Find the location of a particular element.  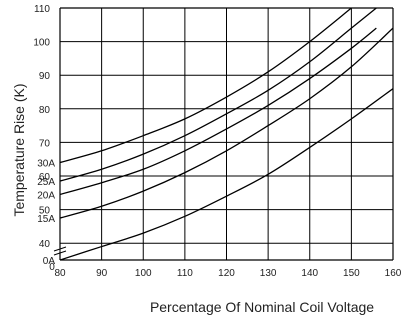

y-tick-label: 70 is located at coordinates (45, 143).